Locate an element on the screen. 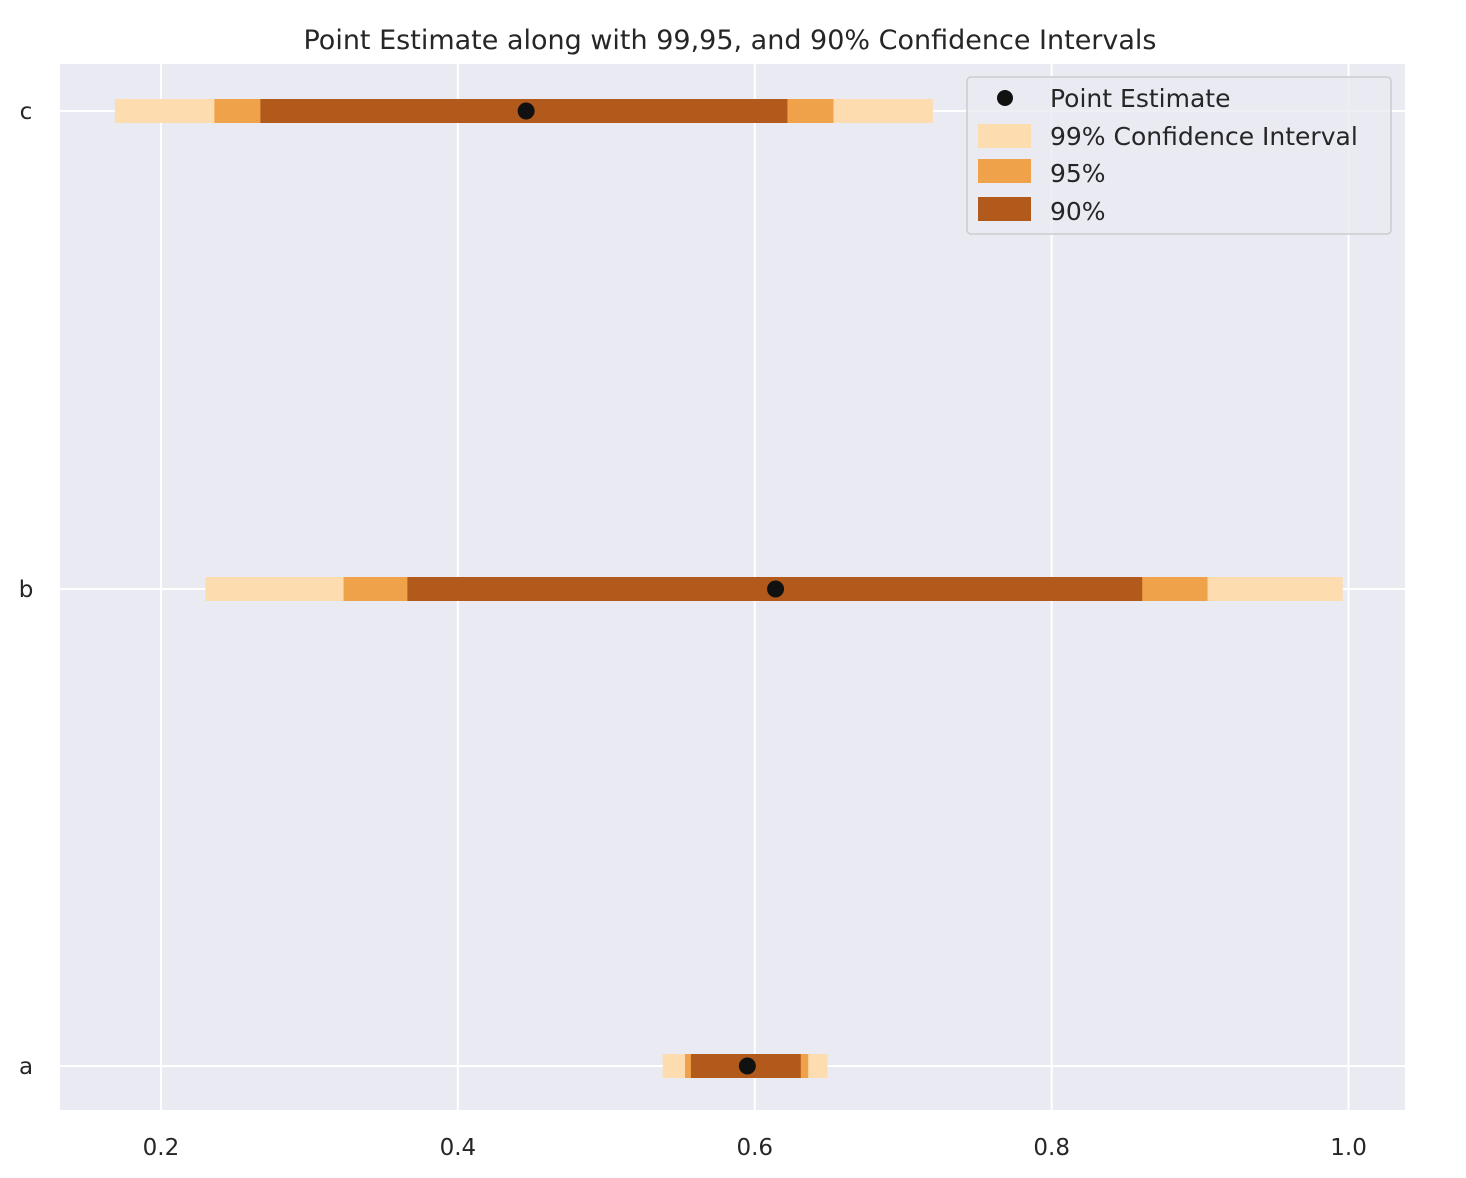 This screenshot has height=1178, width=1466. x-tick-label-1: 0.4 is located at coordinates (458, 1148).